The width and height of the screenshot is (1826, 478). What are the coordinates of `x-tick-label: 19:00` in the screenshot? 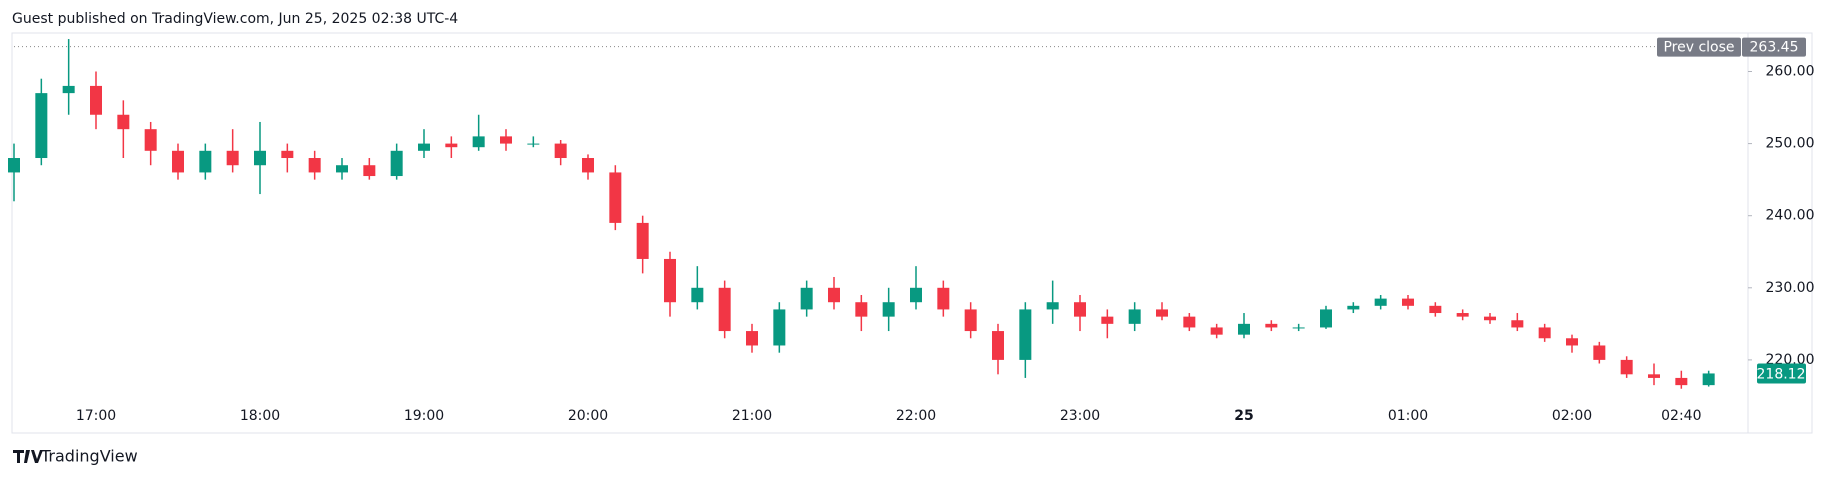 It's located at (424, 416).